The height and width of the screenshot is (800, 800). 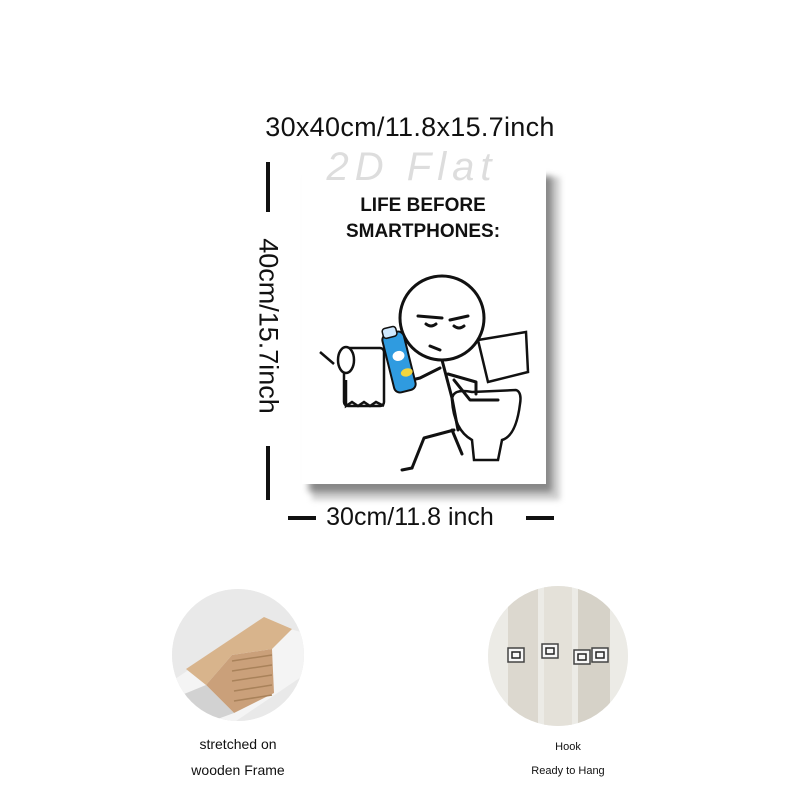 What do you see at coordinates (238, 757) in the screenshot?
I see `frame-caption: stretched on wooden Frame` at bounding box center [238, 757].